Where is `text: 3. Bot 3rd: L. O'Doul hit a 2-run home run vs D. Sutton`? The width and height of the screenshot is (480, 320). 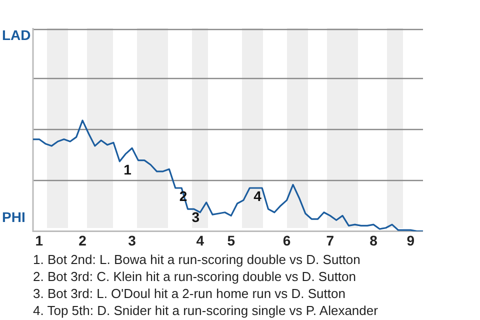
text: 3. Bot 3rd: L. O'Doul hit a 2-run home run vs D. Sutton is located at coordinates (189, 293).